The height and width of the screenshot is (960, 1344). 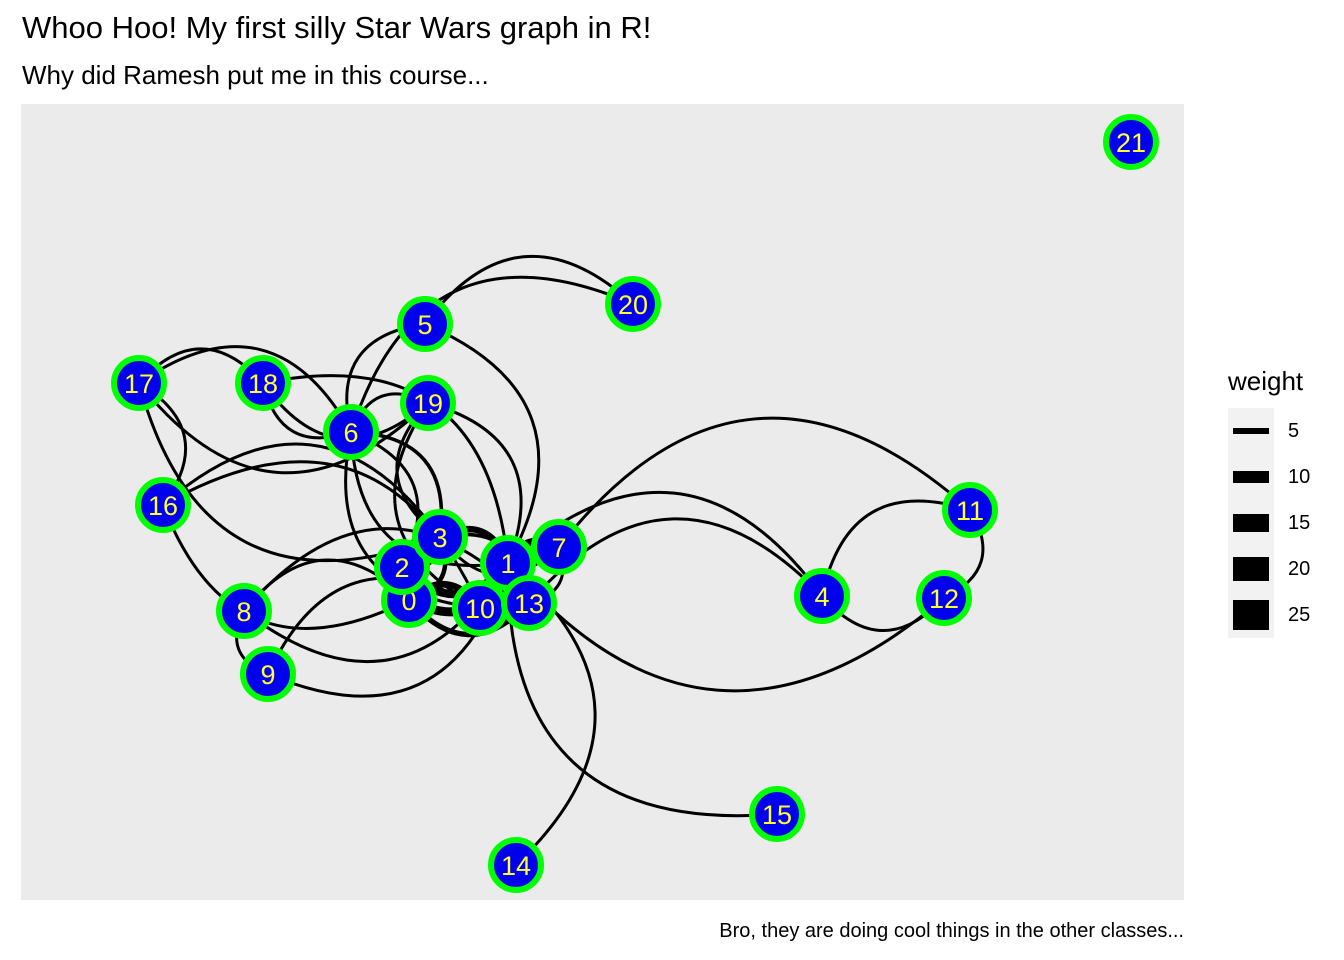 I want to click on node-label-1: 1, so click(x=507, y=564).